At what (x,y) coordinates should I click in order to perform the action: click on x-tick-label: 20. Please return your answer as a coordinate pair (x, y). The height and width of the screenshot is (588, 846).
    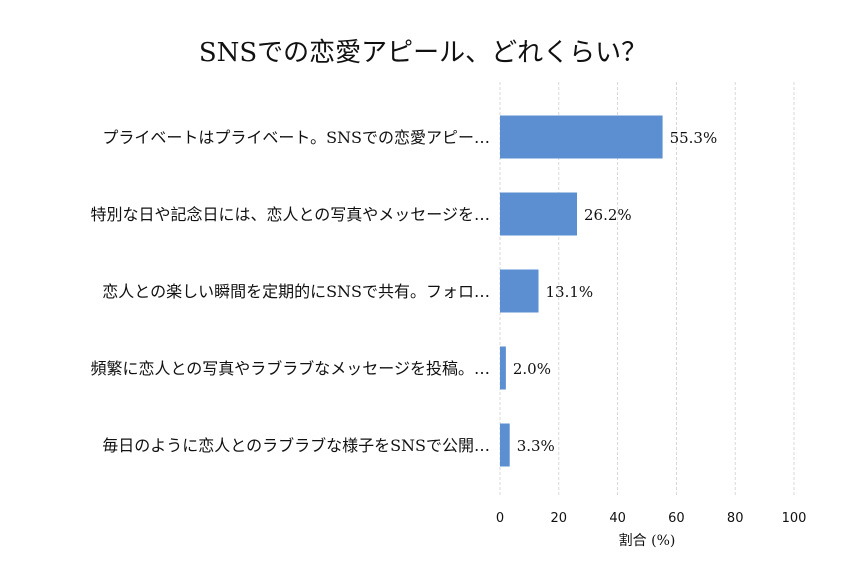
    Looking at the image, I should click on (559, 518).